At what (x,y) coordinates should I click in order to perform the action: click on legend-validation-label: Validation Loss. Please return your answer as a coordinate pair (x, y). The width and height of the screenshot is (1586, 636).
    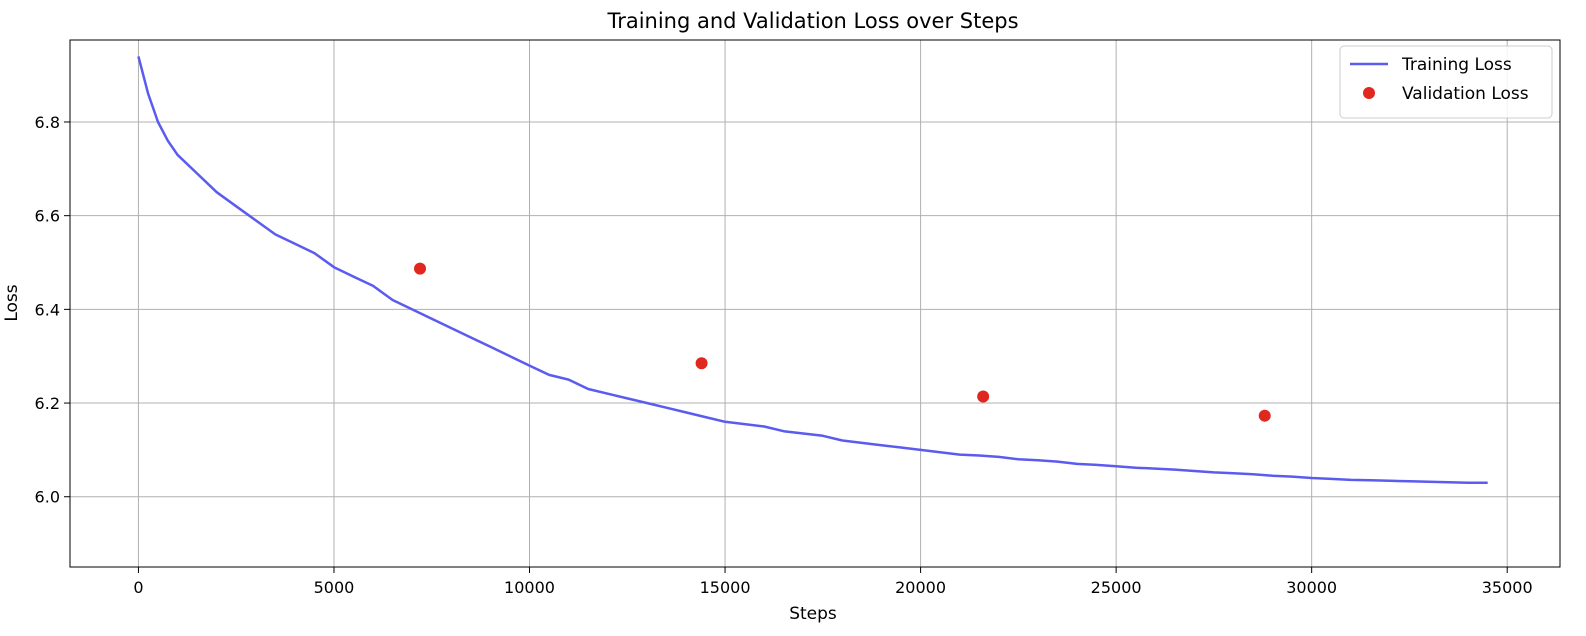
    Looking at the image, I should click on (1465, 94).